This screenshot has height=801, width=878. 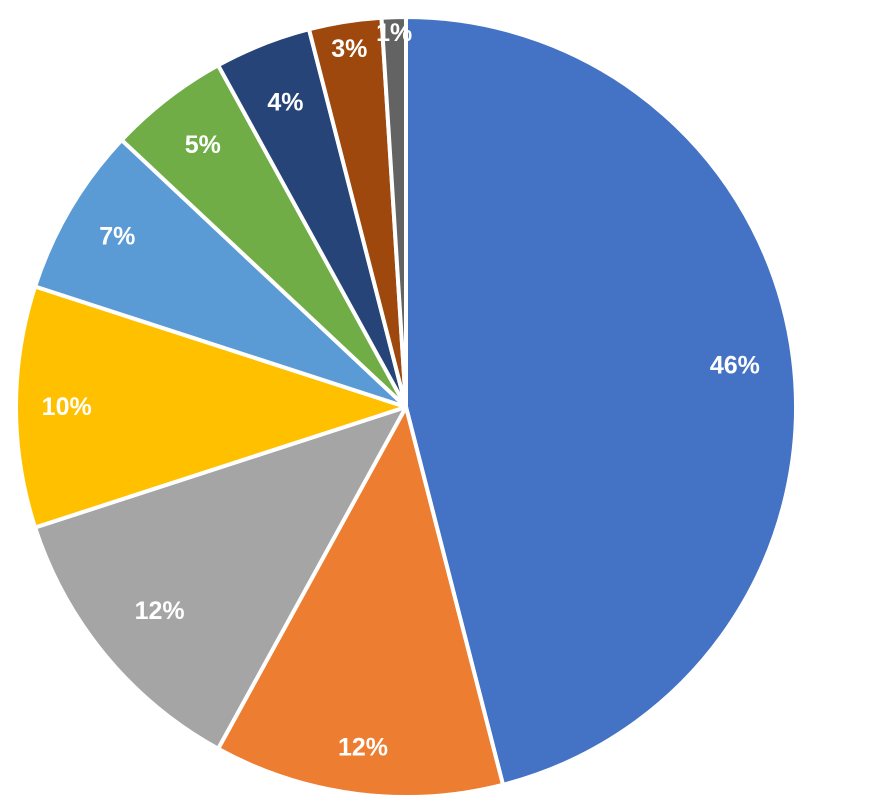 I want to click on pie-slice-label-4: 10%, so click(x=67, y=407).